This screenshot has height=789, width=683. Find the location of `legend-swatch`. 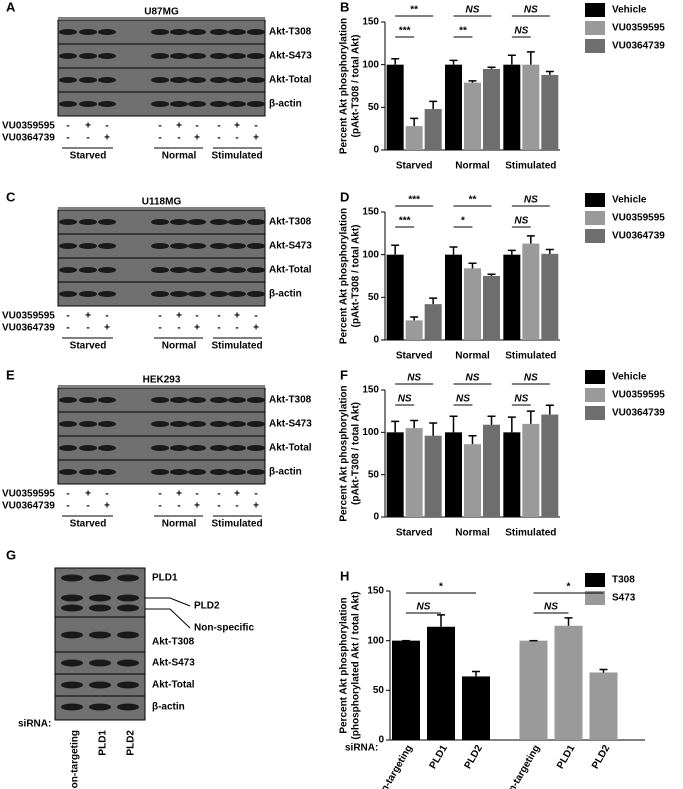

legend-swatch is located at coordinates (595, 580).